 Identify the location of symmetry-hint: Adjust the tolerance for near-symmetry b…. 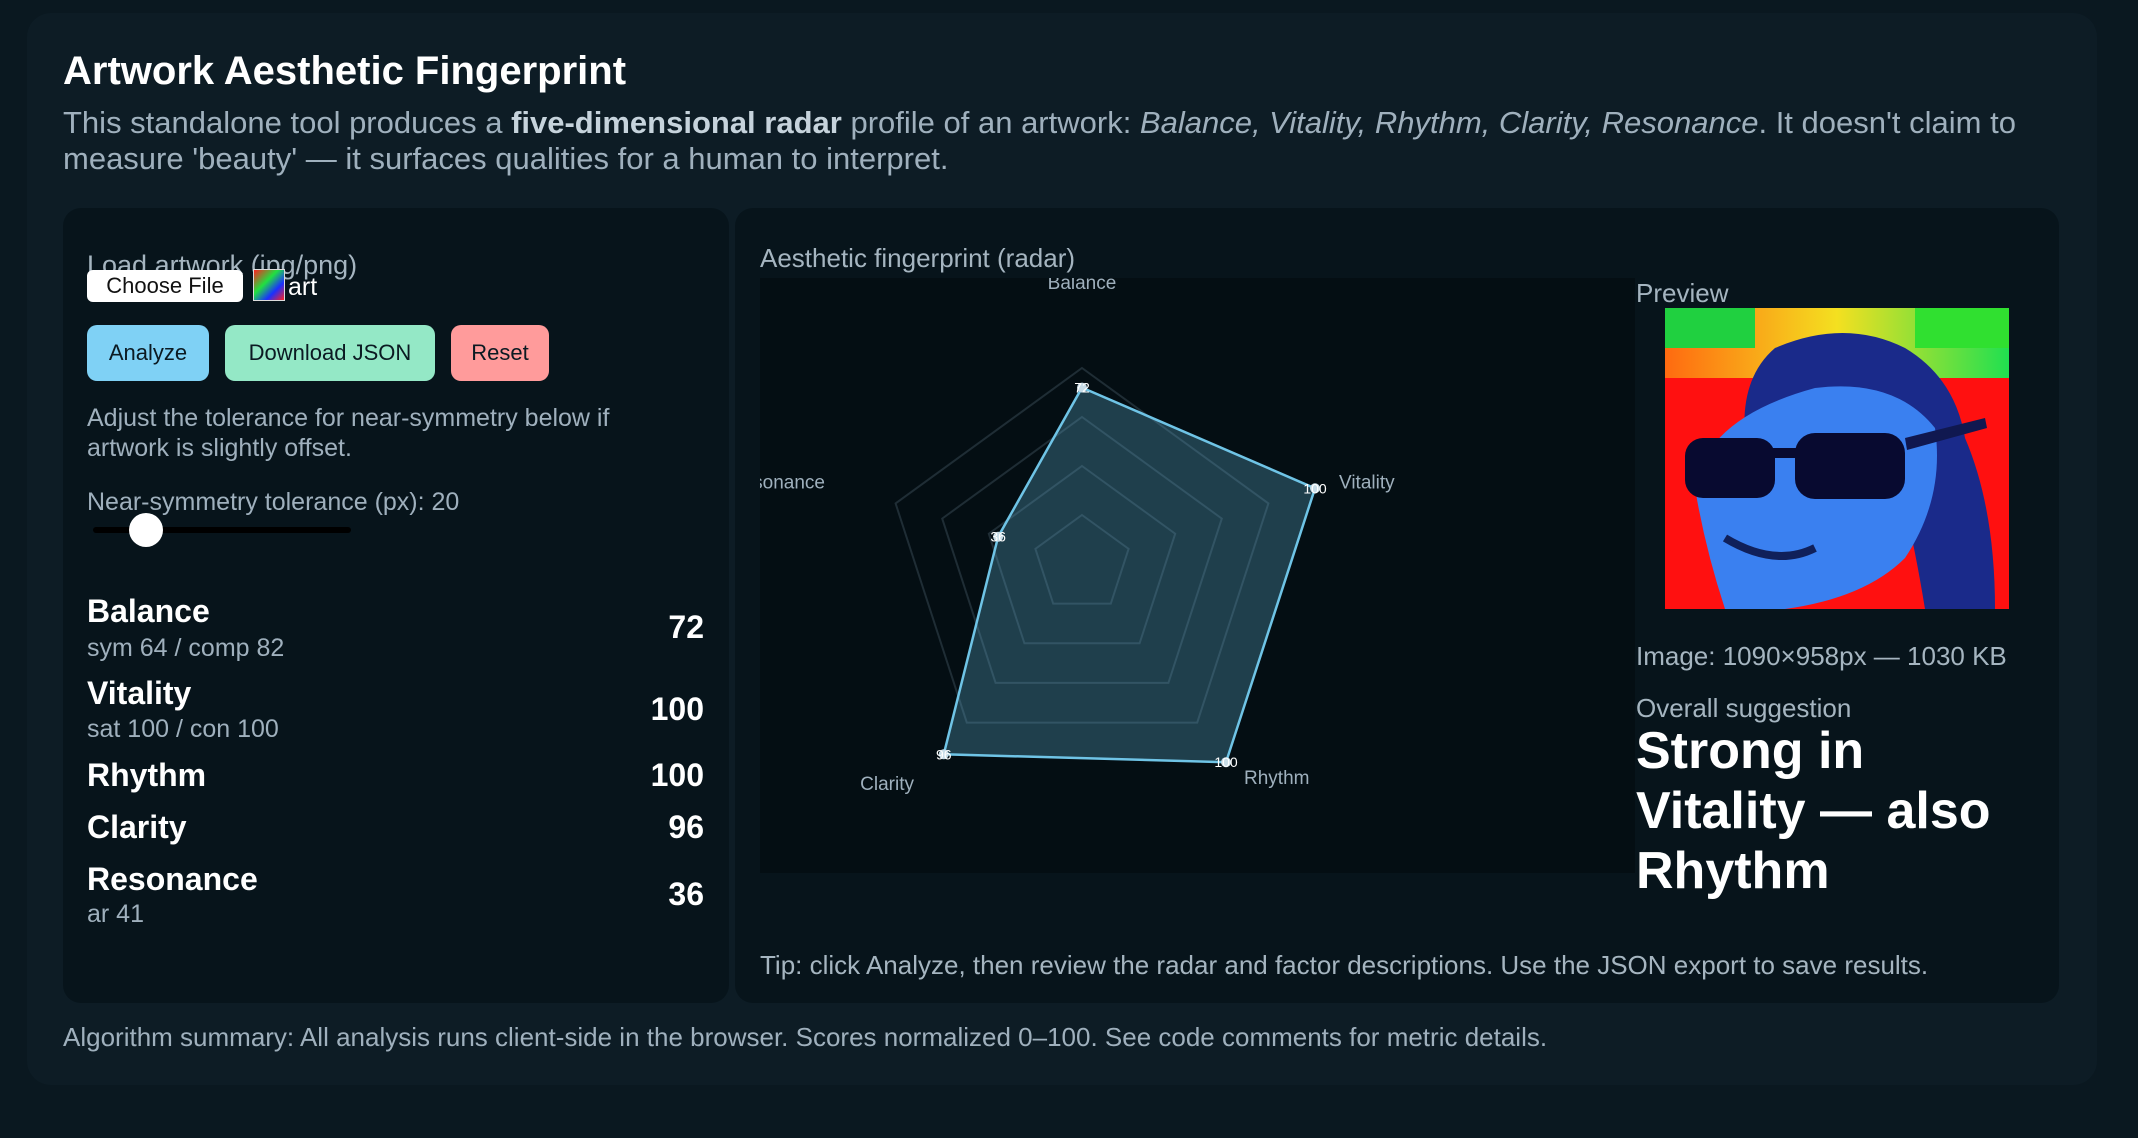
(348, 433).